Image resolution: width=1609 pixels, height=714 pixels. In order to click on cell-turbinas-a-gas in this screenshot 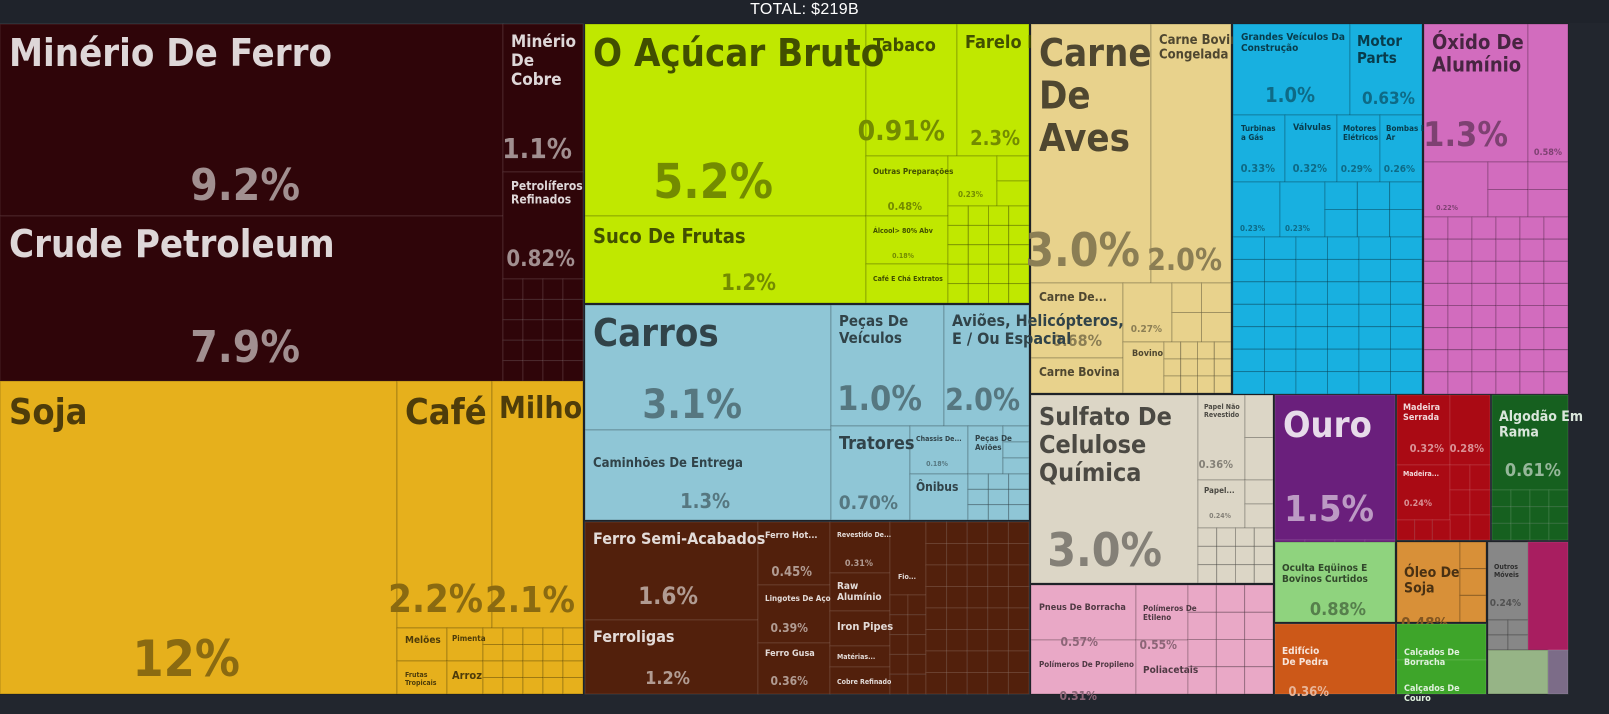, I will do `click(1259, 148)`.